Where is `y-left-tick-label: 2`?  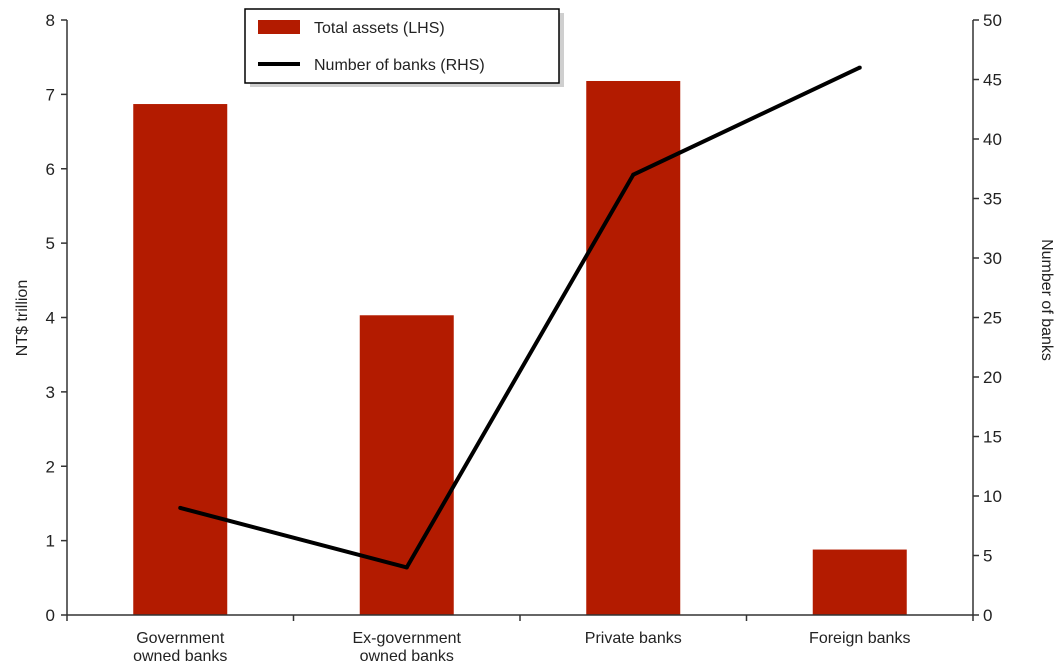 y-left-tick-label: 2 is located at coordinates (50, 466).